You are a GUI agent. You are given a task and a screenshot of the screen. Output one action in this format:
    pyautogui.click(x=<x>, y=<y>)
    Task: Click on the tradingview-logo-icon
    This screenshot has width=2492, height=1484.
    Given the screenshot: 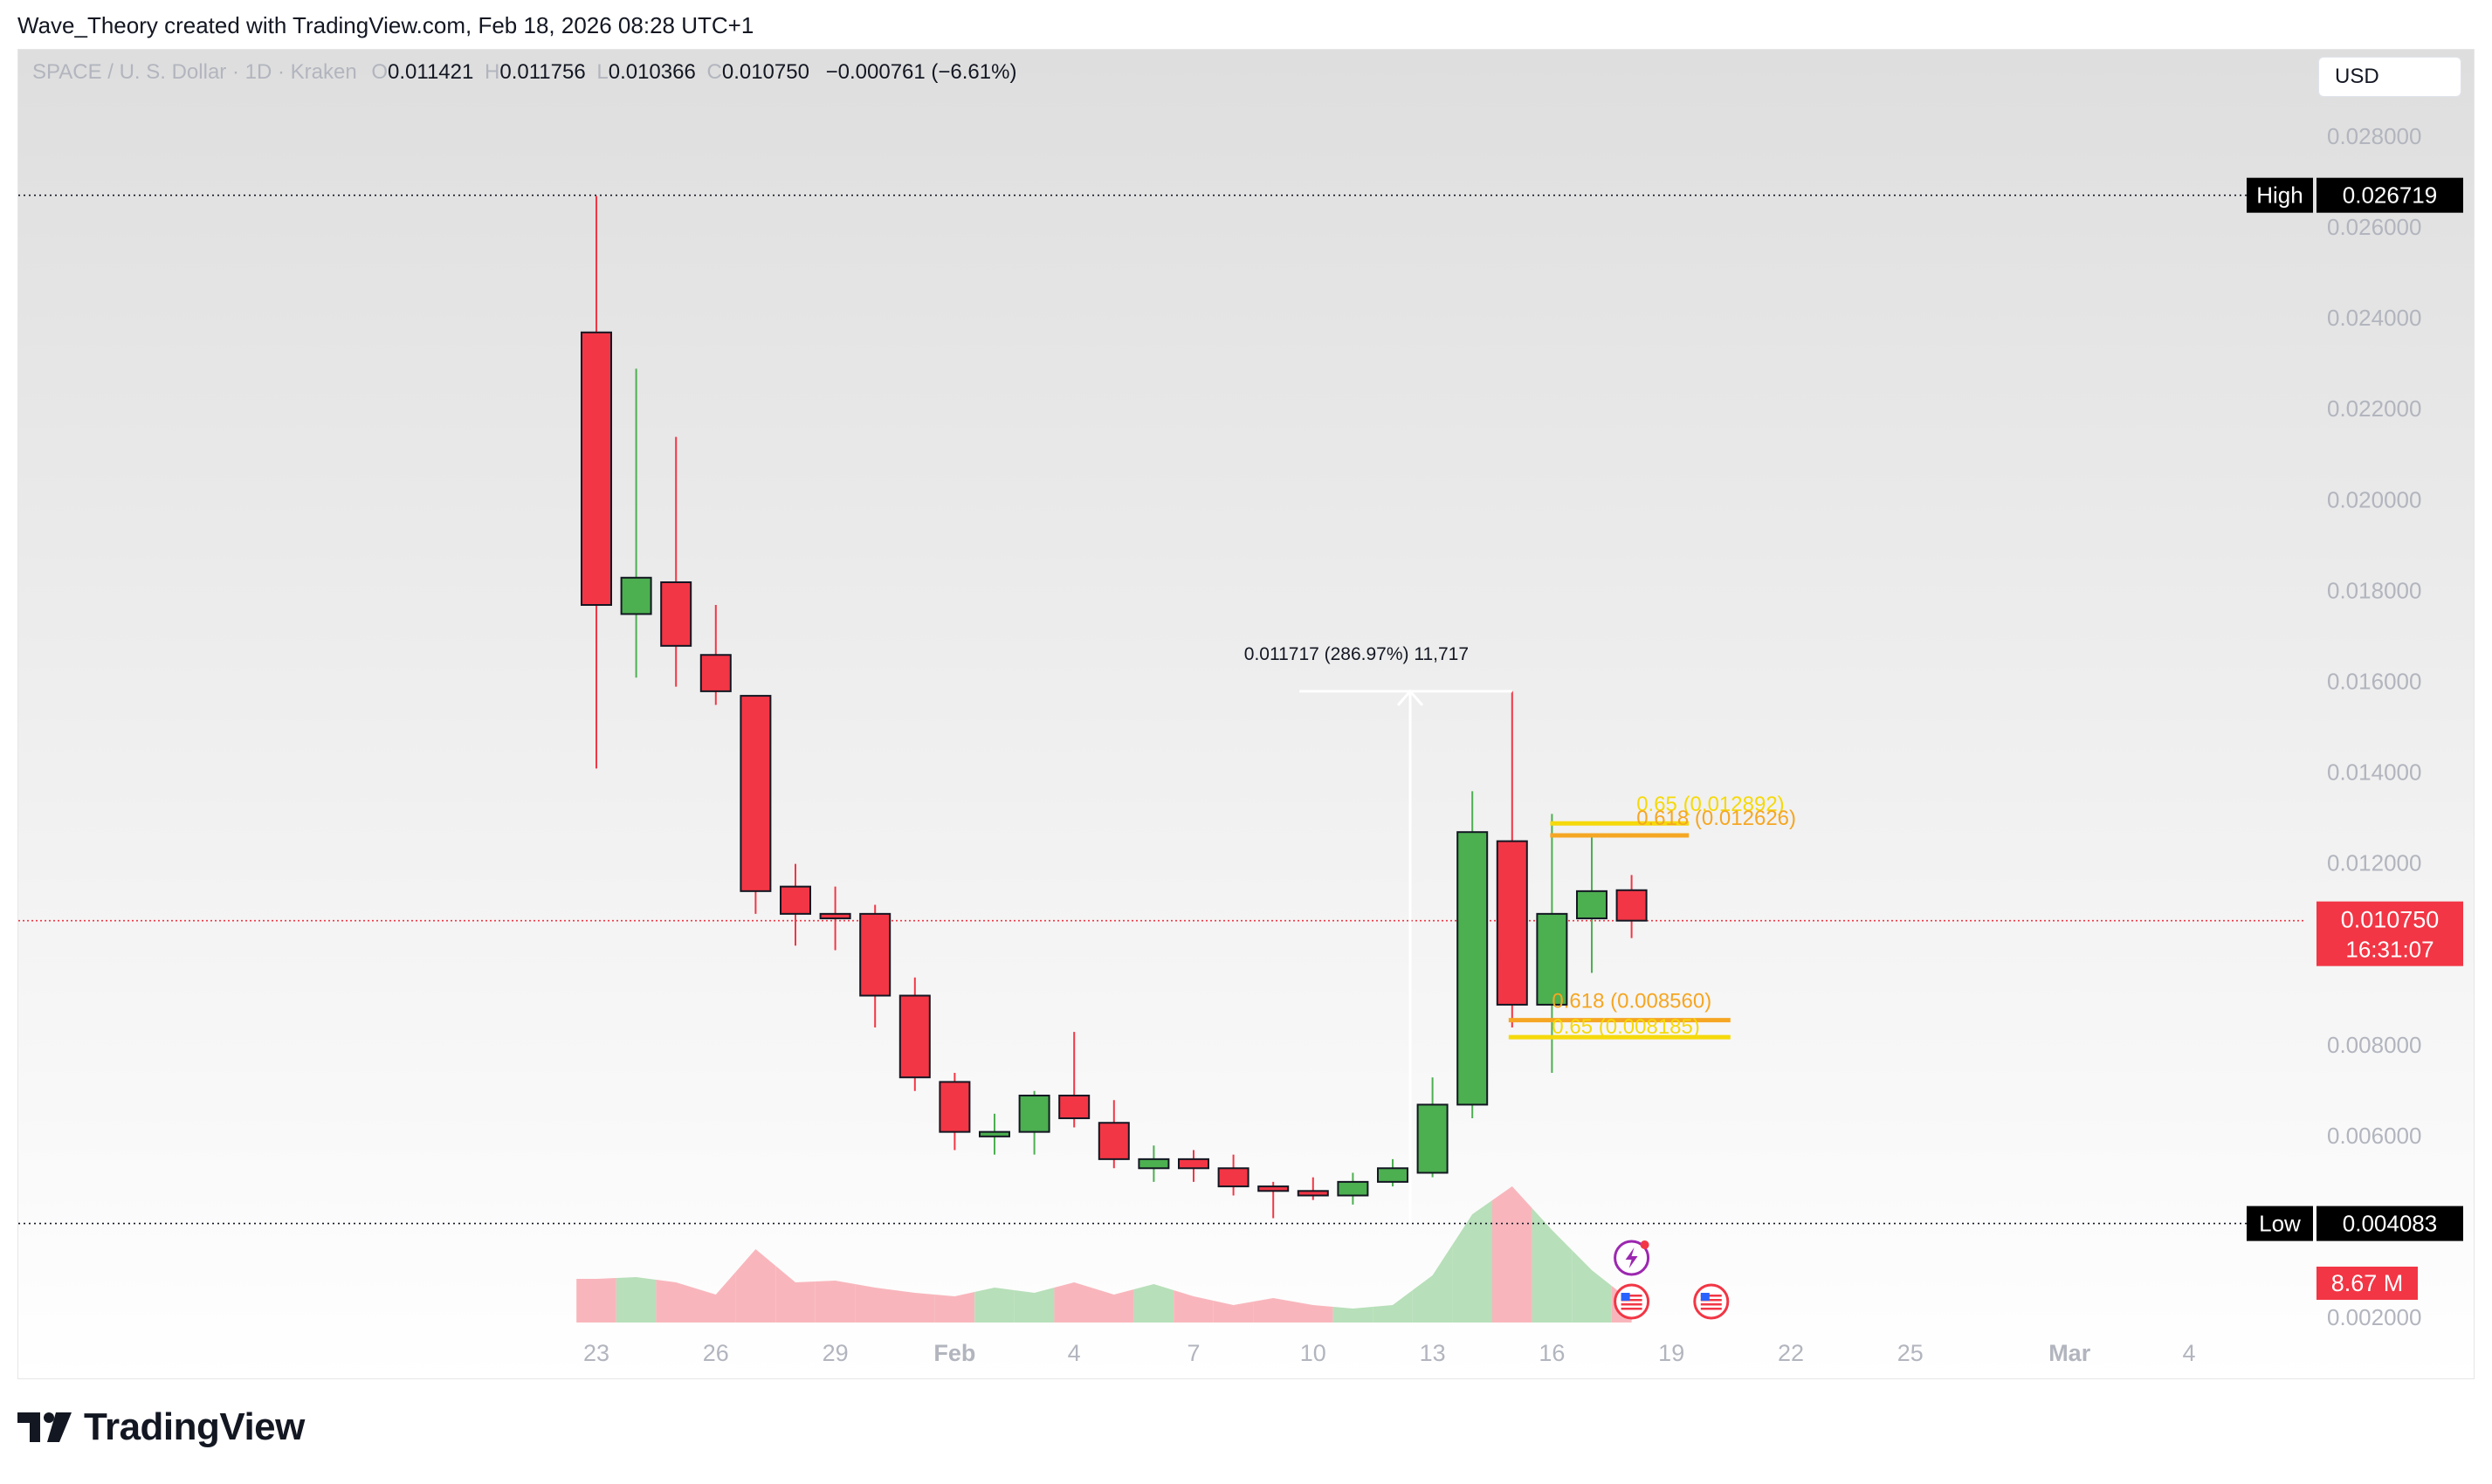 What is the action you would take?
    pyautogui.click(x=44, y=1427)
    